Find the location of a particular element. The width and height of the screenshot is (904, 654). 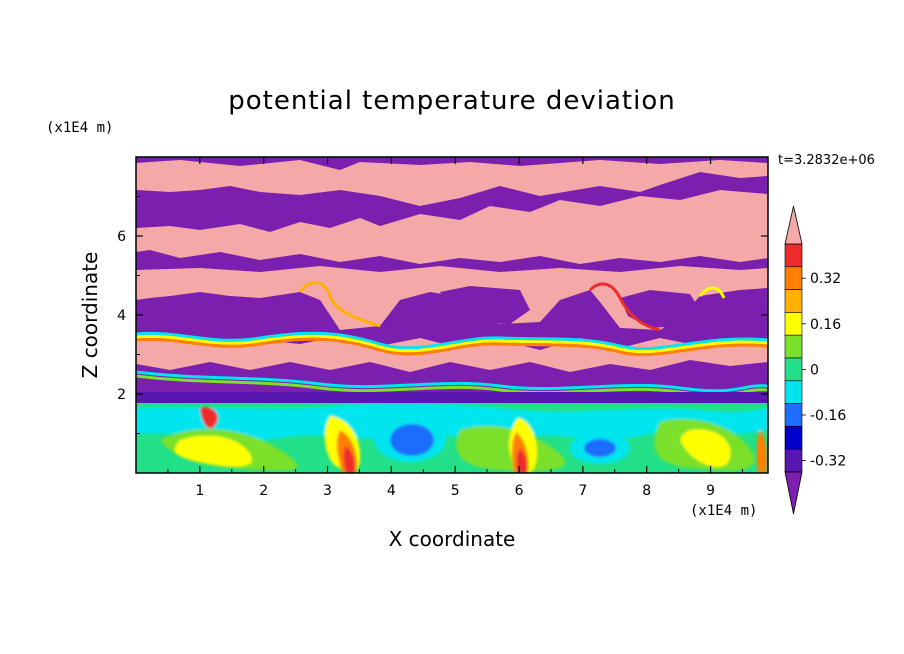

y-tick-label: 6 is located at coordinates (121, 237).